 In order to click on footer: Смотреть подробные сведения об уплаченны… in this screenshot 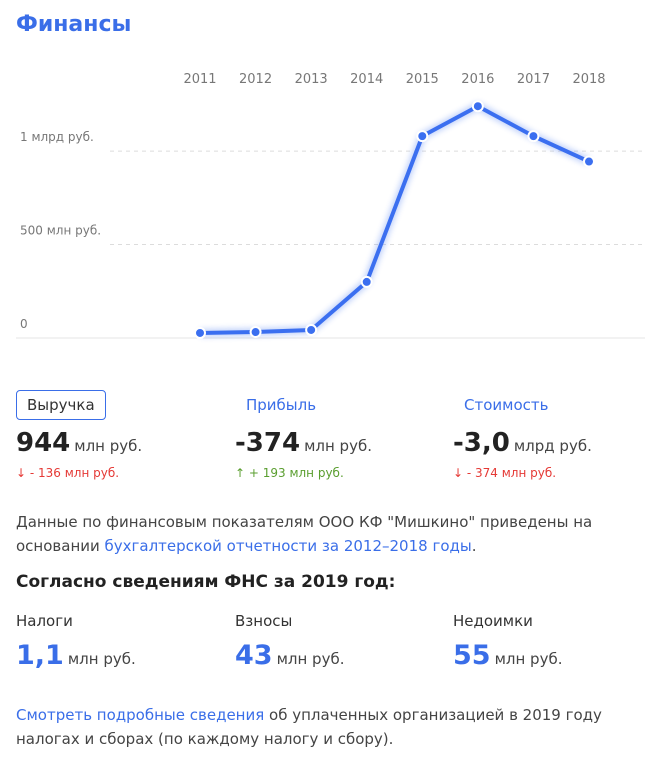, I will do `click(328, 727)`.